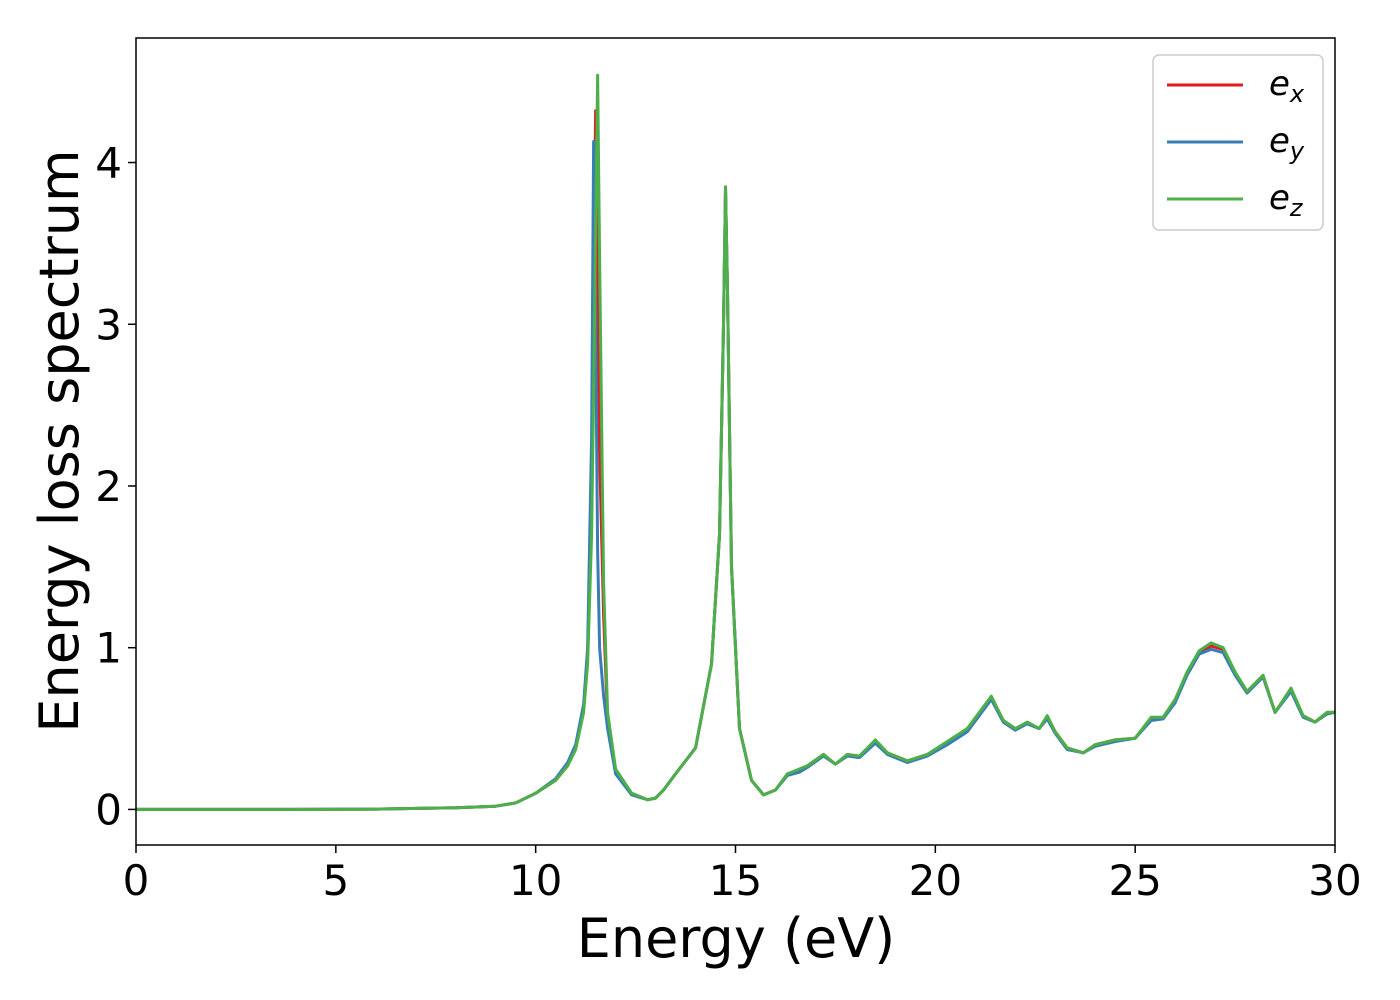 The image size is (1400, 1000). I want to click on x-tick-label: 5, so click(335, 880).